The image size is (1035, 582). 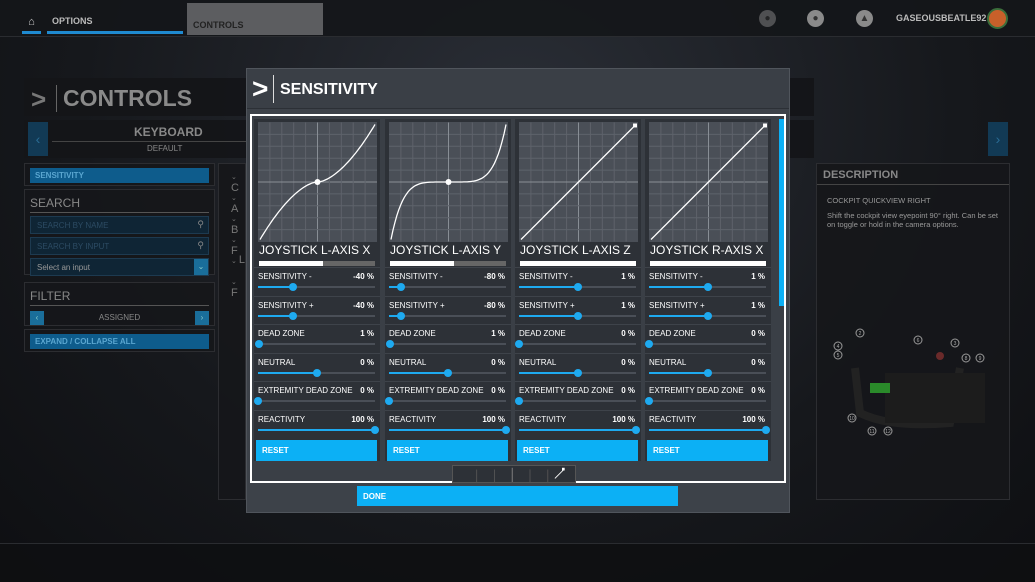 I want to click on tab-options: OPTIONS, so click(x=115, y=25).